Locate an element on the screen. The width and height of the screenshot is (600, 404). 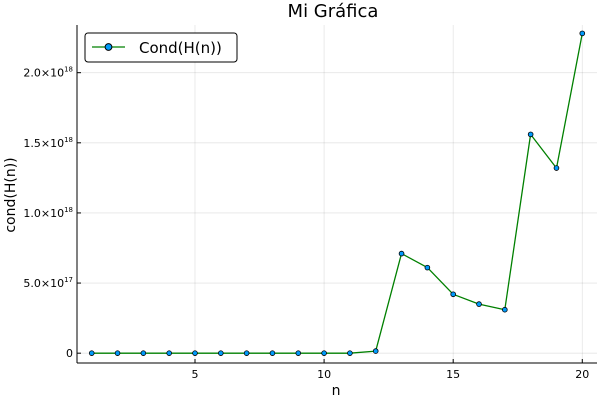
y-tick-label: 1.5×10¹⁸ is located at coordinates (48, 143).